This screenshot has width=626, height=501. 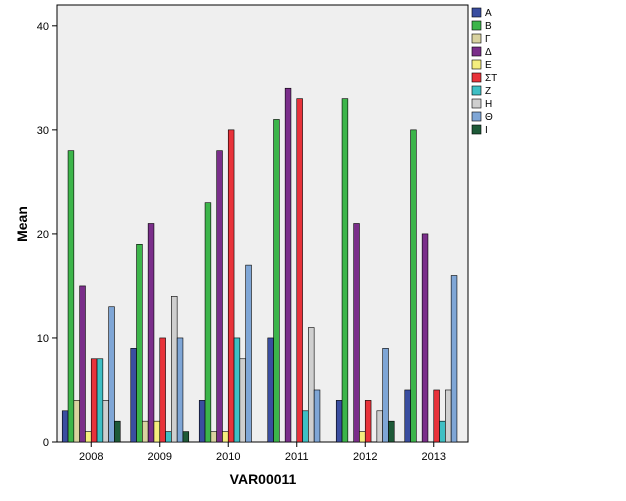 I want to click on legend-label: Α, so click(x=488, y=13).